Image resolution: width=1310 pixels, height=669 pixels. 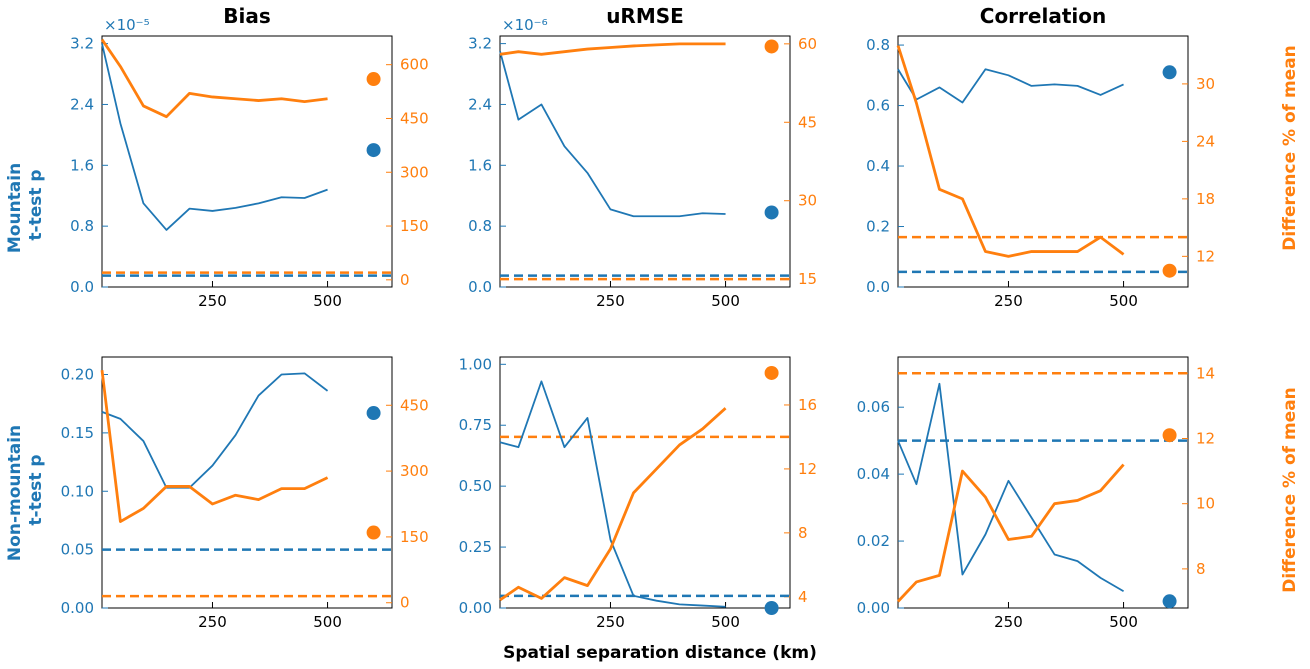 I want to click on panel-r1c2: 250 500 0.00 0.02 0.04 0.06 8 10 12 14, so click(x=1036, y=493).